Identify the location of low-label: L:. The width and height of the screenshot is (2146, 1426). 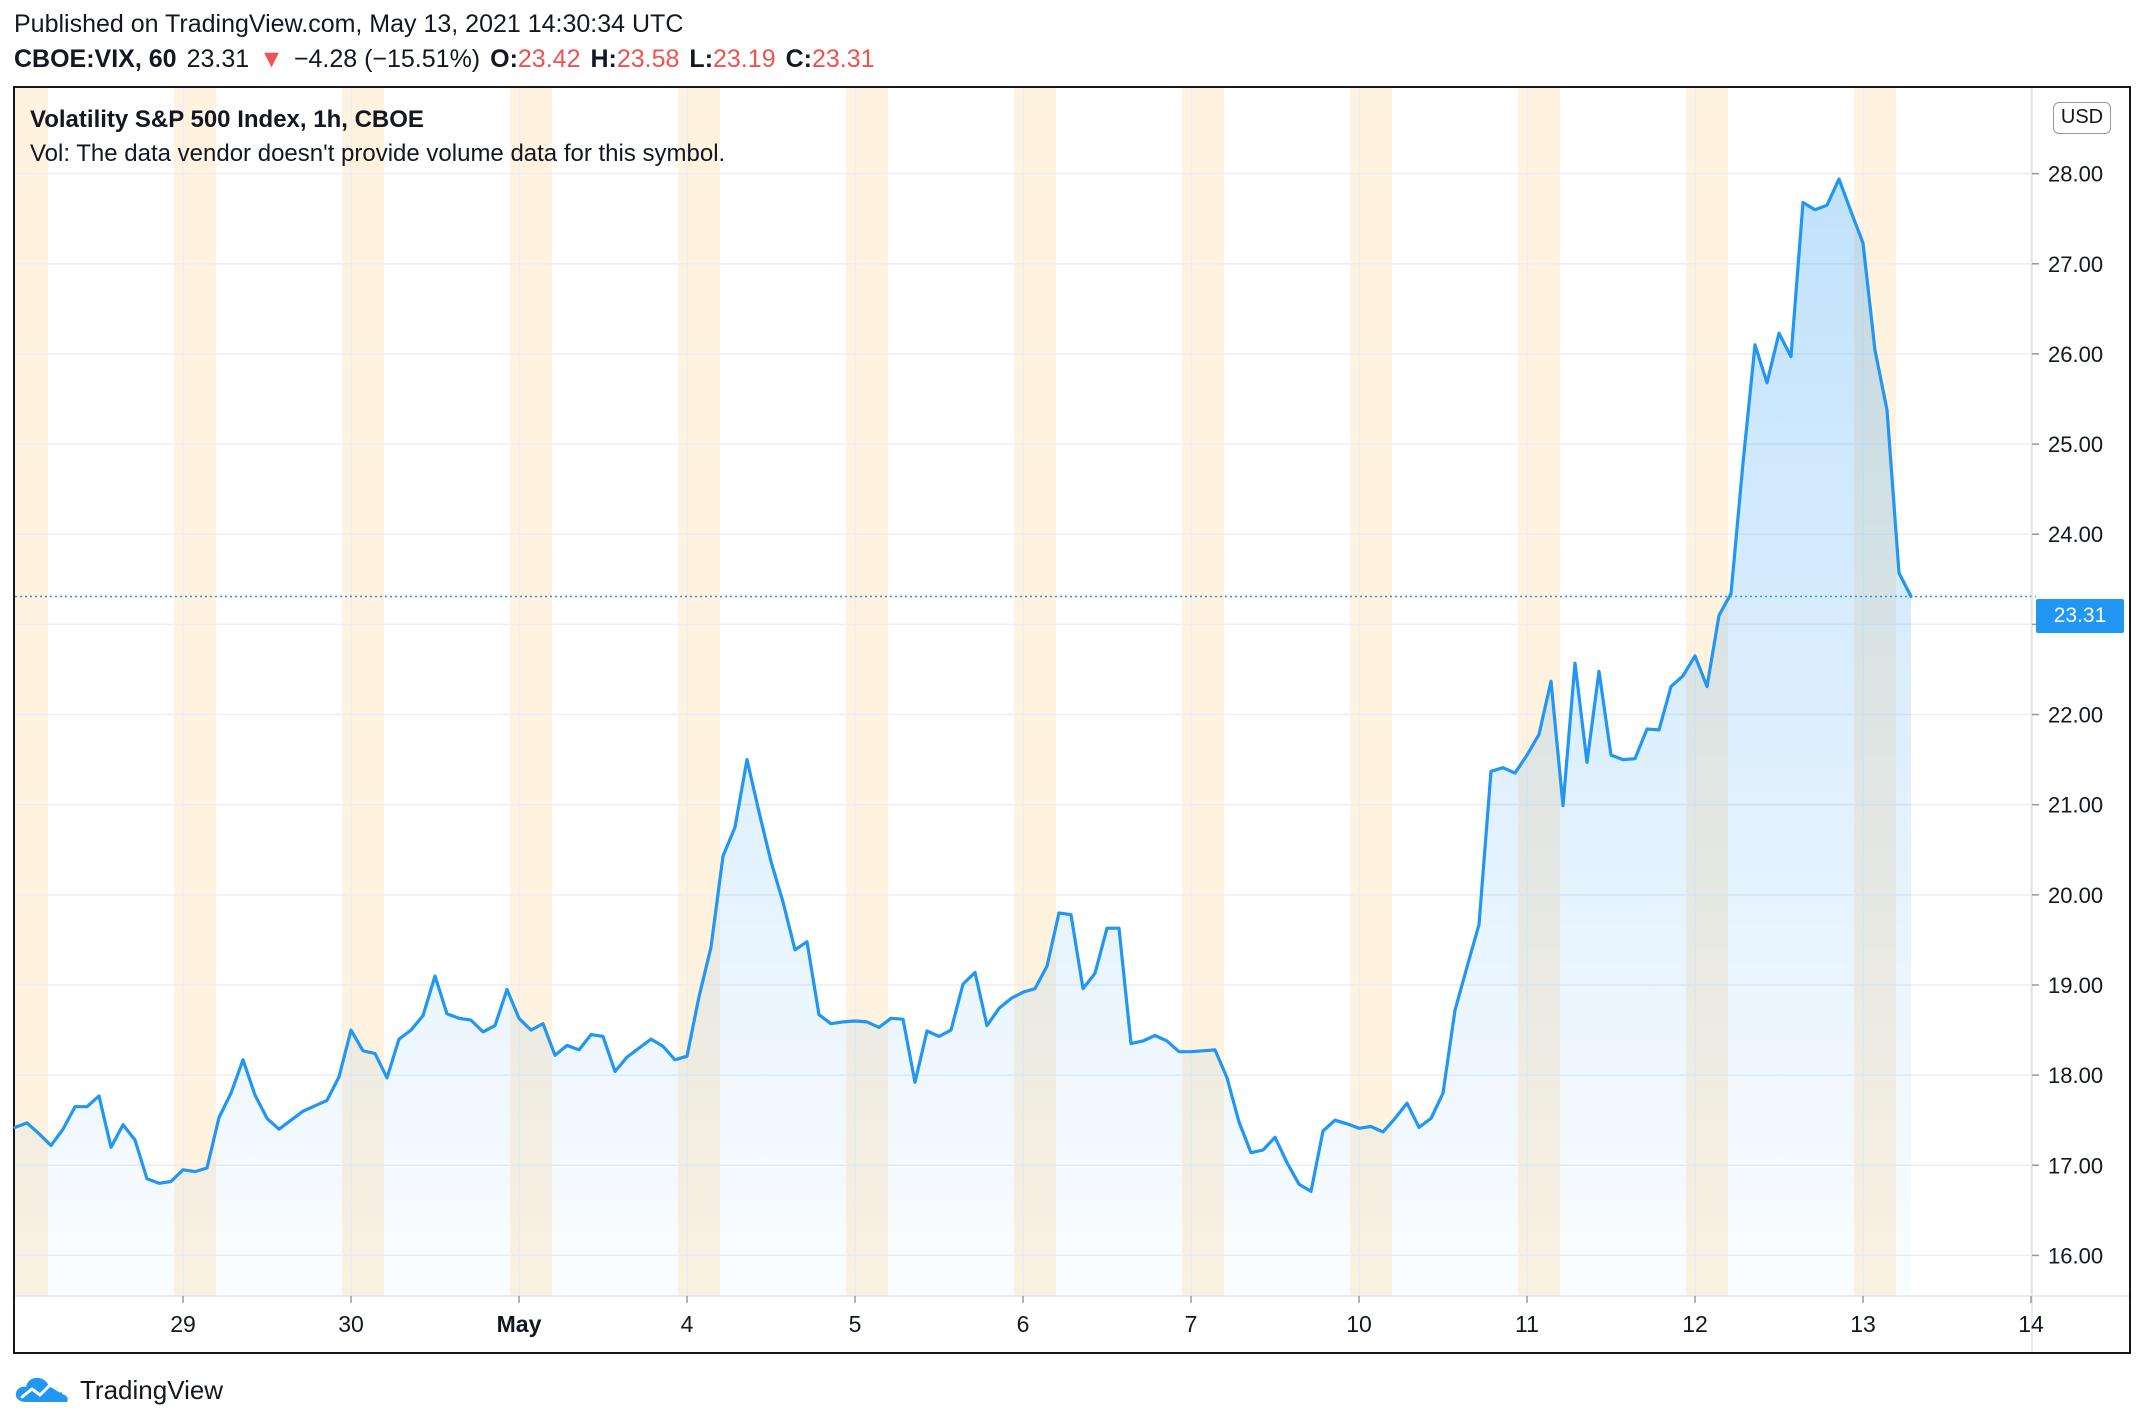
(701, 59).